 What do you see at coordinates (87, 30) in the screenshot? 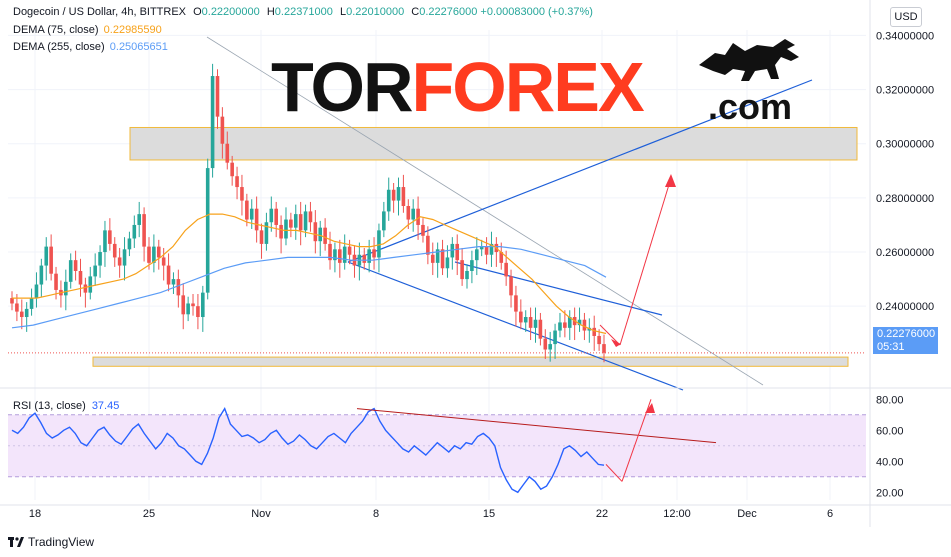
I see `legend-dema75: DEMA (75, close) 0.22985590` at bounding box center [87, 30].